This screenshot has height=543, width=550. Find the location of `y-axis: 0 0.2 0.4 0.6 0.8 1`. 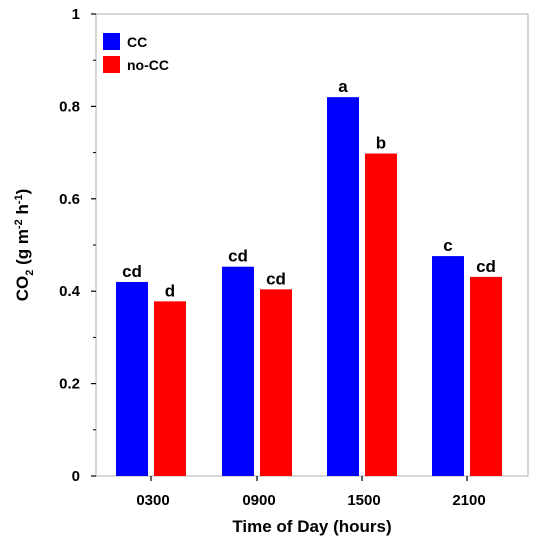

y-axis: 0 0.2 0.4 0.6 0.8 1 is located at coordinates (77, 245).